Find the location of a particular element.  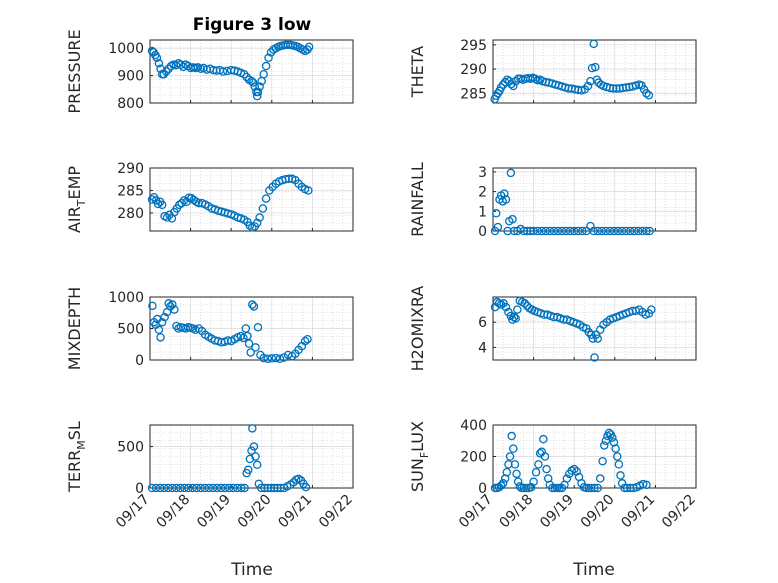

x-tick-label: 09/19 is located at coordinates (214, 512).